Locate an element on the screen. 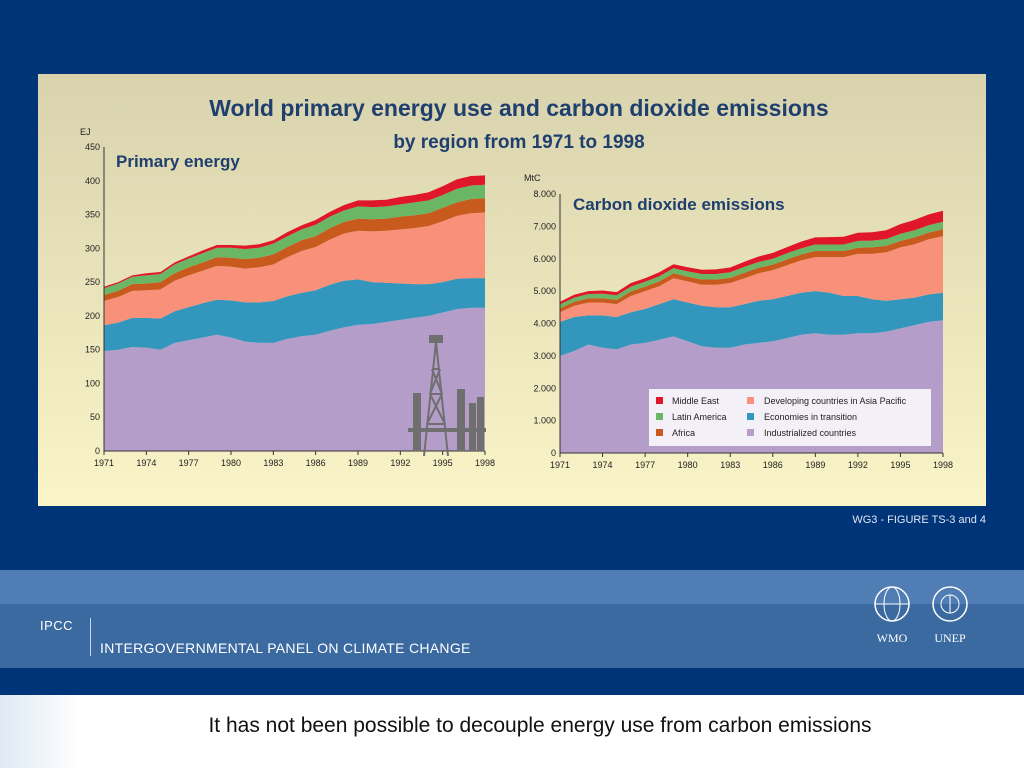 The image size is (1024, 768). co2-emissions-x-tick-label: 1977 is located at coordinates (645, 465).